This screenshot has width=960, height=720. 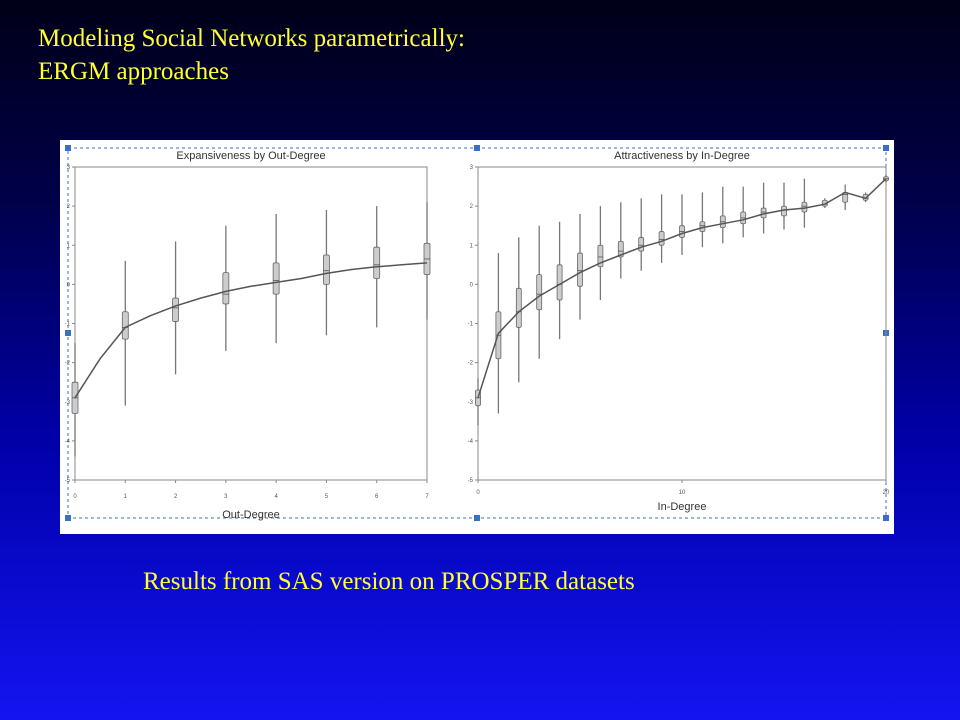 What do you see at coordinates (250, 156) in the screenshot?
I see `chart-title: Expansiveness by Out-Degree` at bounding box center [250, 156].